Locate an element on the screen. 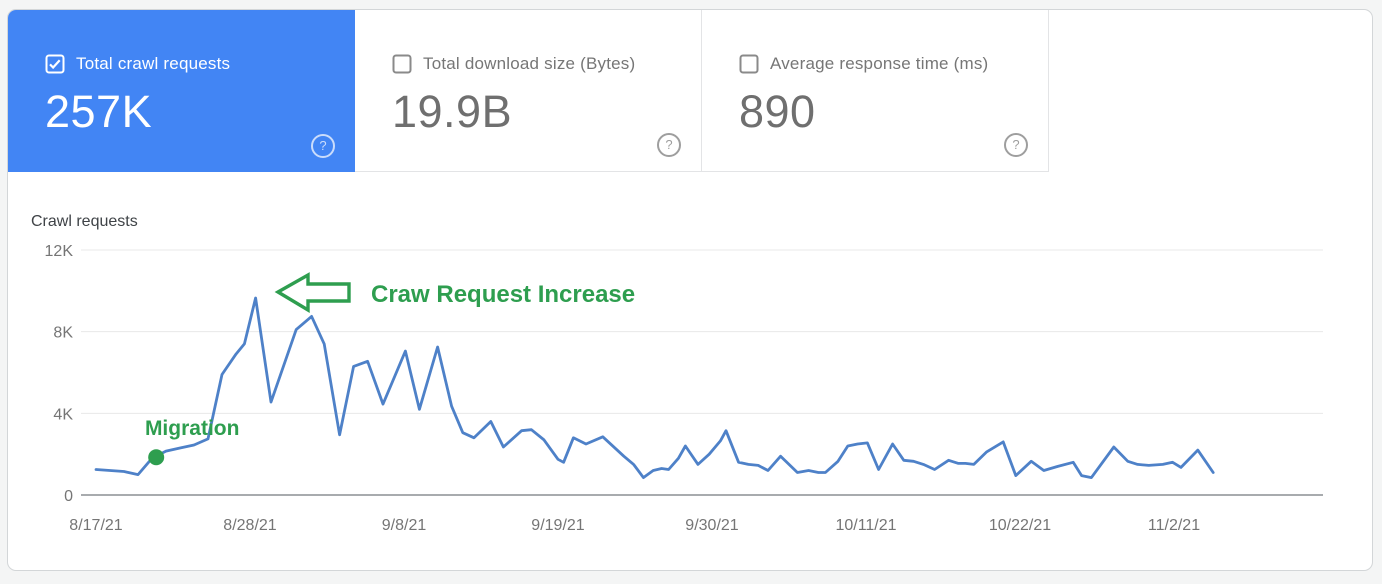  x-tick-label: 10/11/21 is located at coordinates (865, 525).